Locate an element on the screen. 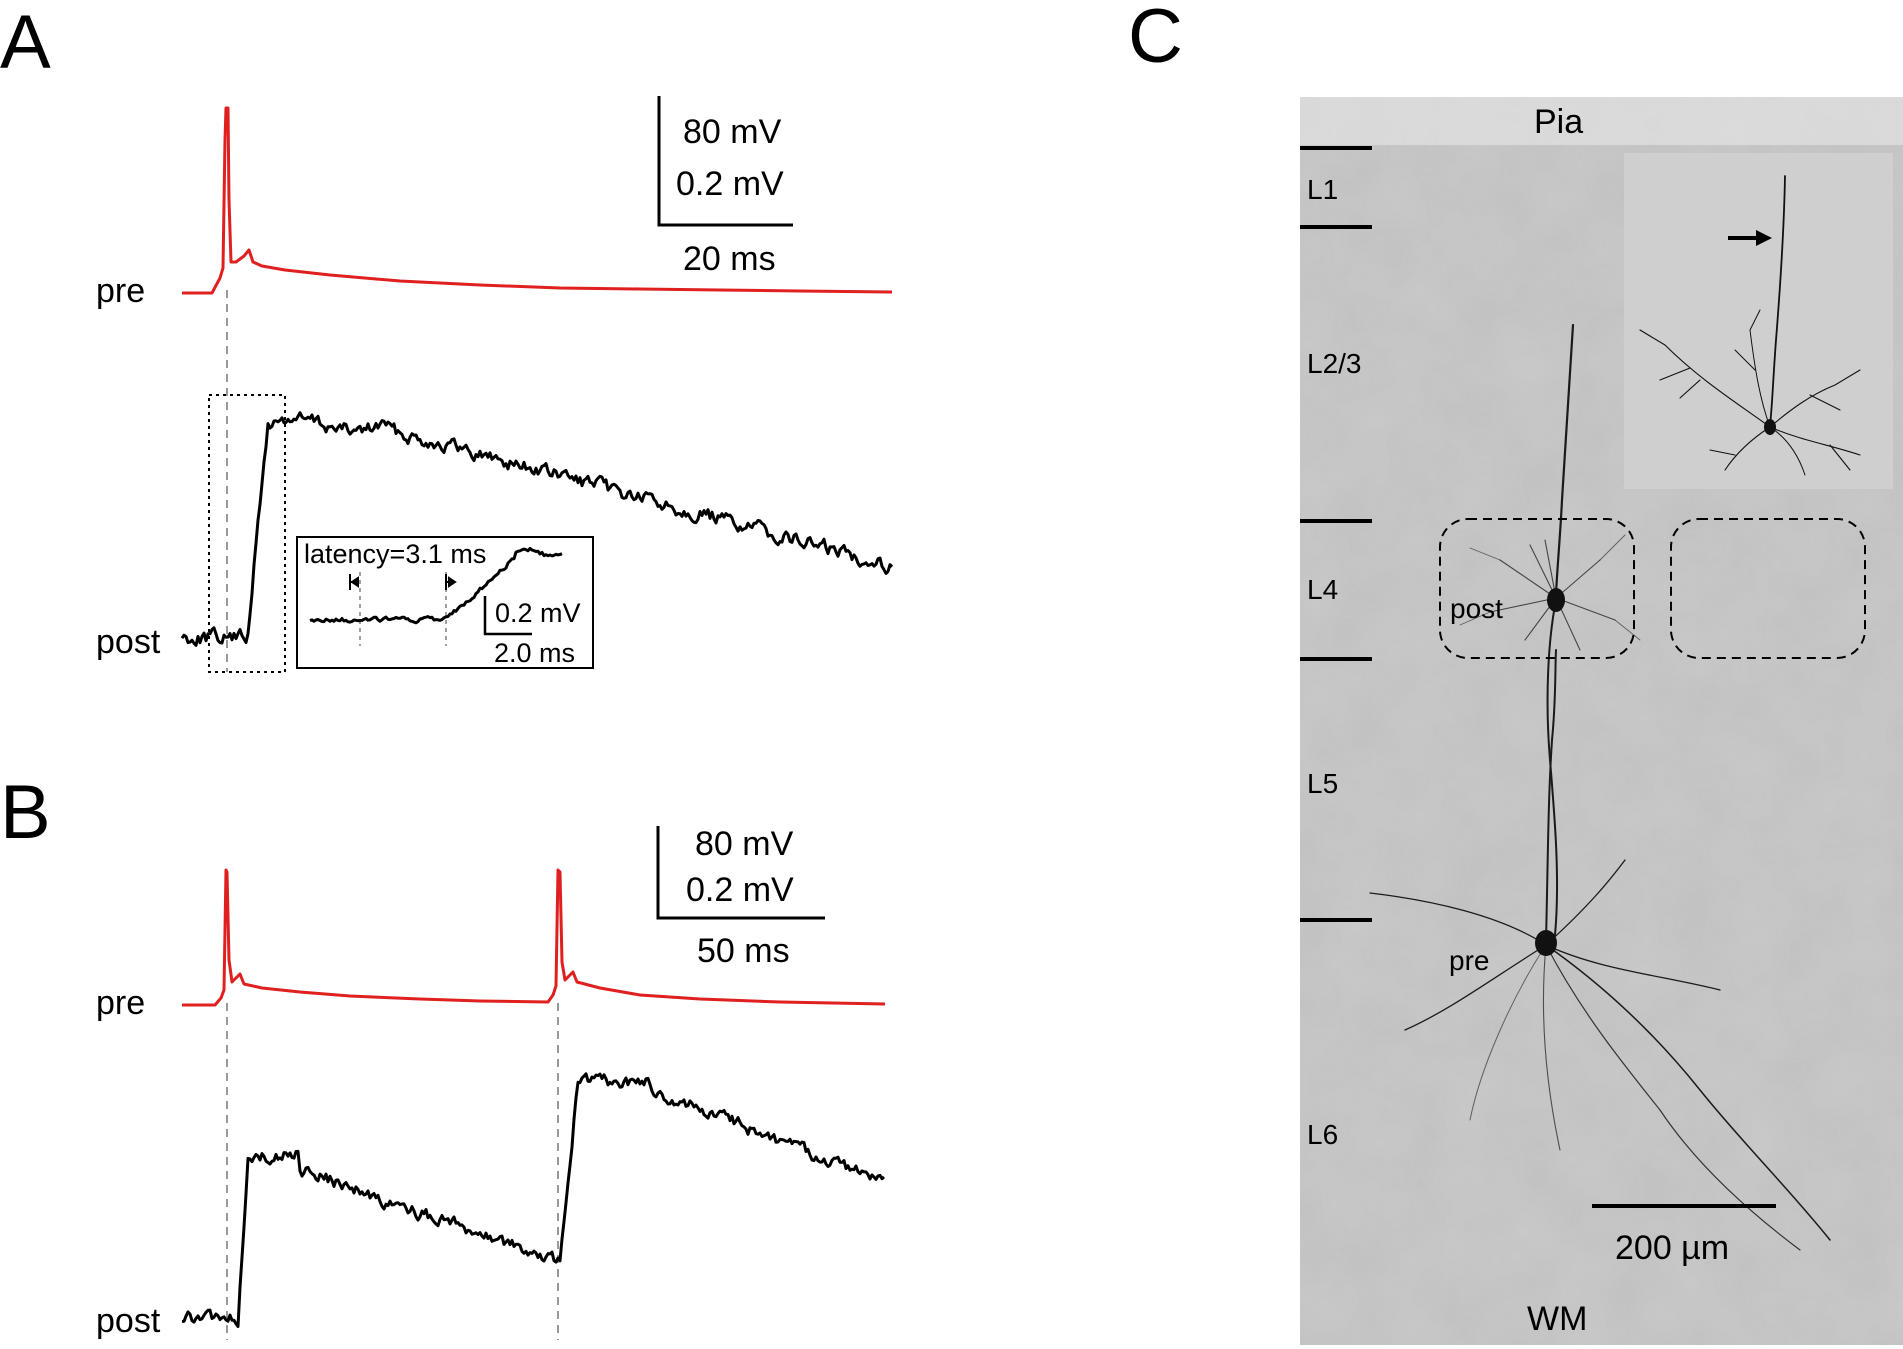 The width and height of the screenshot is (1903, 1349). inset-post-trace is located at coordinates (436, 586).